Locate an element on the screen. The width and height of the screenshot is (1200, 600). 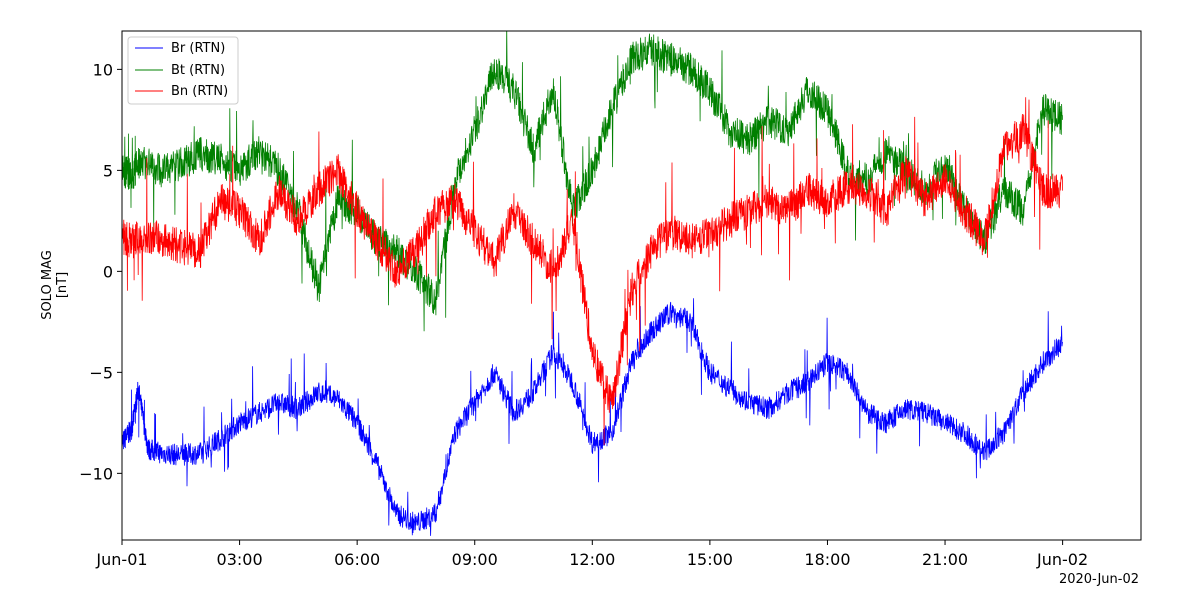
y-tick-label: 10 is located at coordinates (103, 69).